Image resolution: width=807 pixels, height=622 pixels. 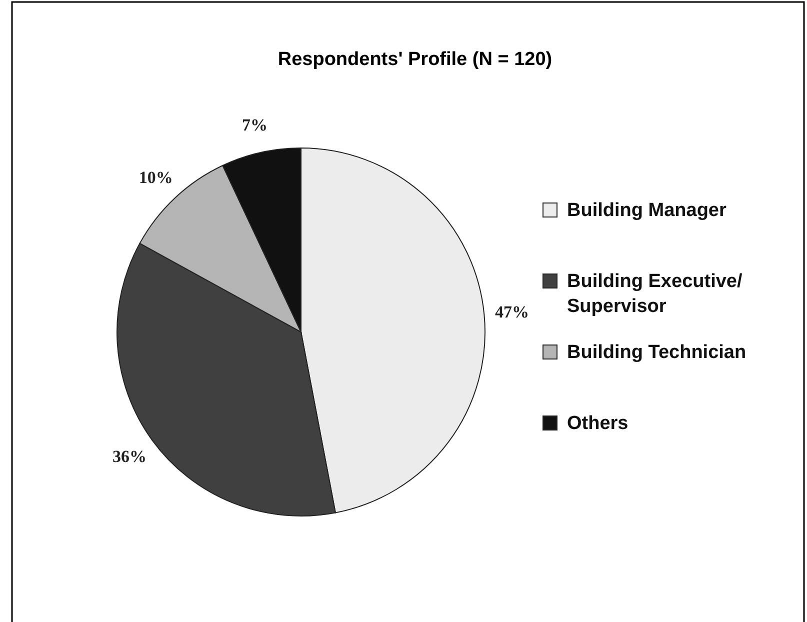 I want to click on legend-label: Building Executive/ Supervisor, so click(x=655, y=293).